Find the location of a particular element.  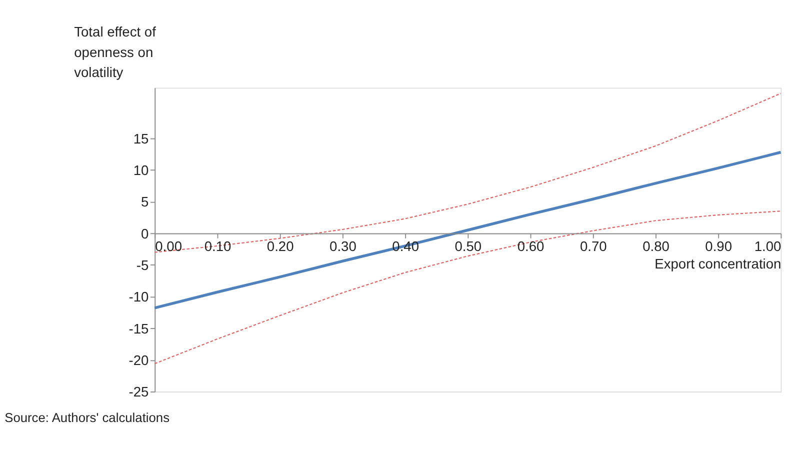

y-tick-label: -25 is located at coordinates (139, 392).